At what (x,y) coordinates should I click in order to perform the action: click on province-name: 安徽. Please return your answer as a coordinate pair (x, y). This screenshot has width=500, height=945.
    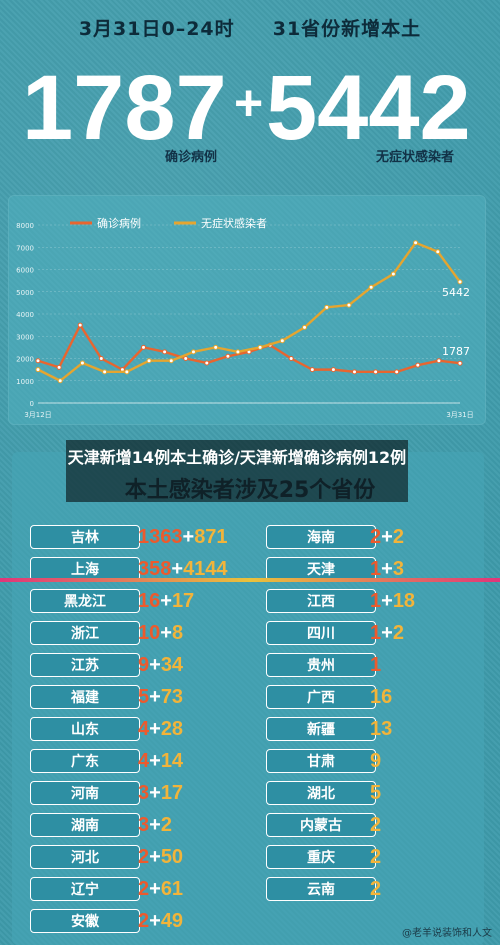
    Looking at the image, I should click on (85, 921).